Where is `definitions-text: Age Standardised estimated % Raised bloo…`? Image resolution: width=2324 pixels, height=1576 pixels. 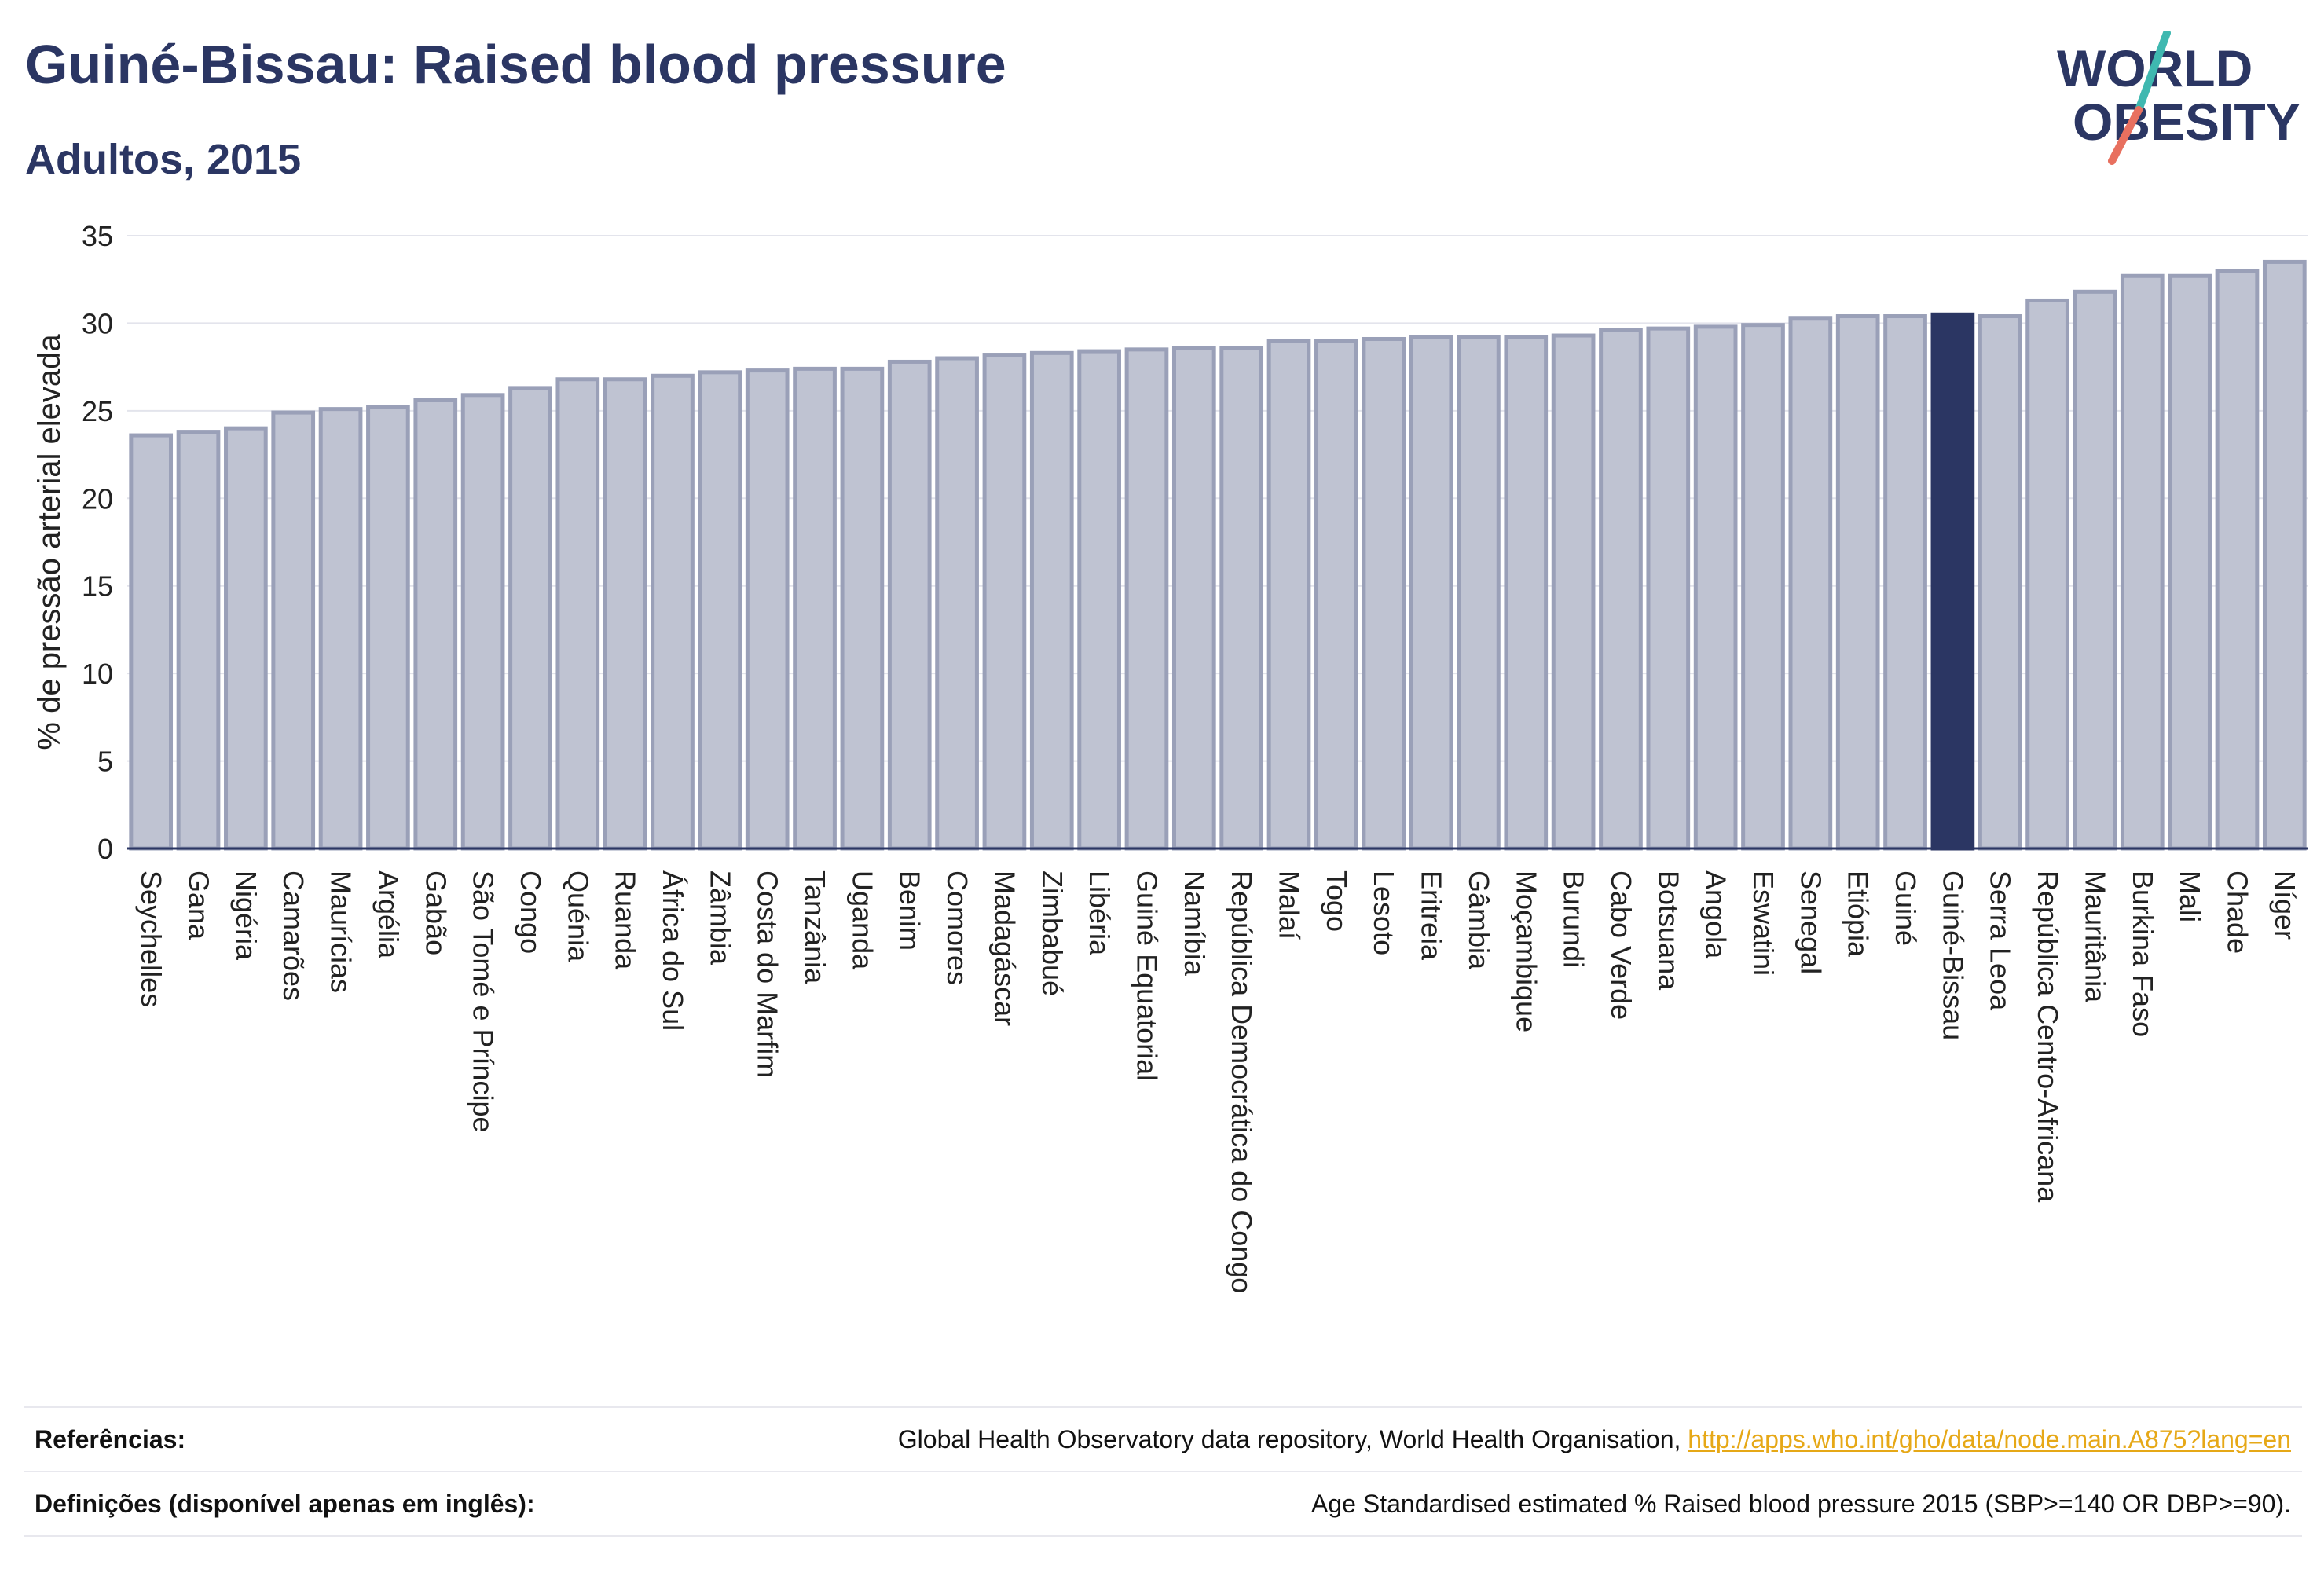
definitions-text: Age Standardised estimated % Raised bloo… is located at coordinates (1801, 1504).